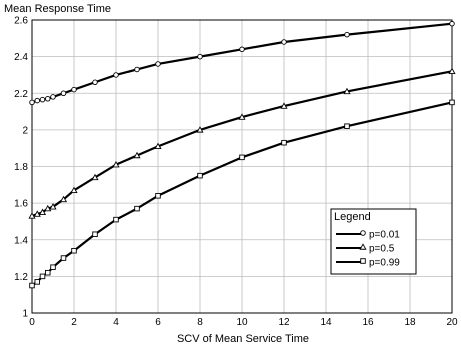 The width and height of the screenshot is (461, 347). What do you see at coordinates (326, 322) in the screenshot?
I see `x-tick-label: 14` at bounding box center [326, 322].